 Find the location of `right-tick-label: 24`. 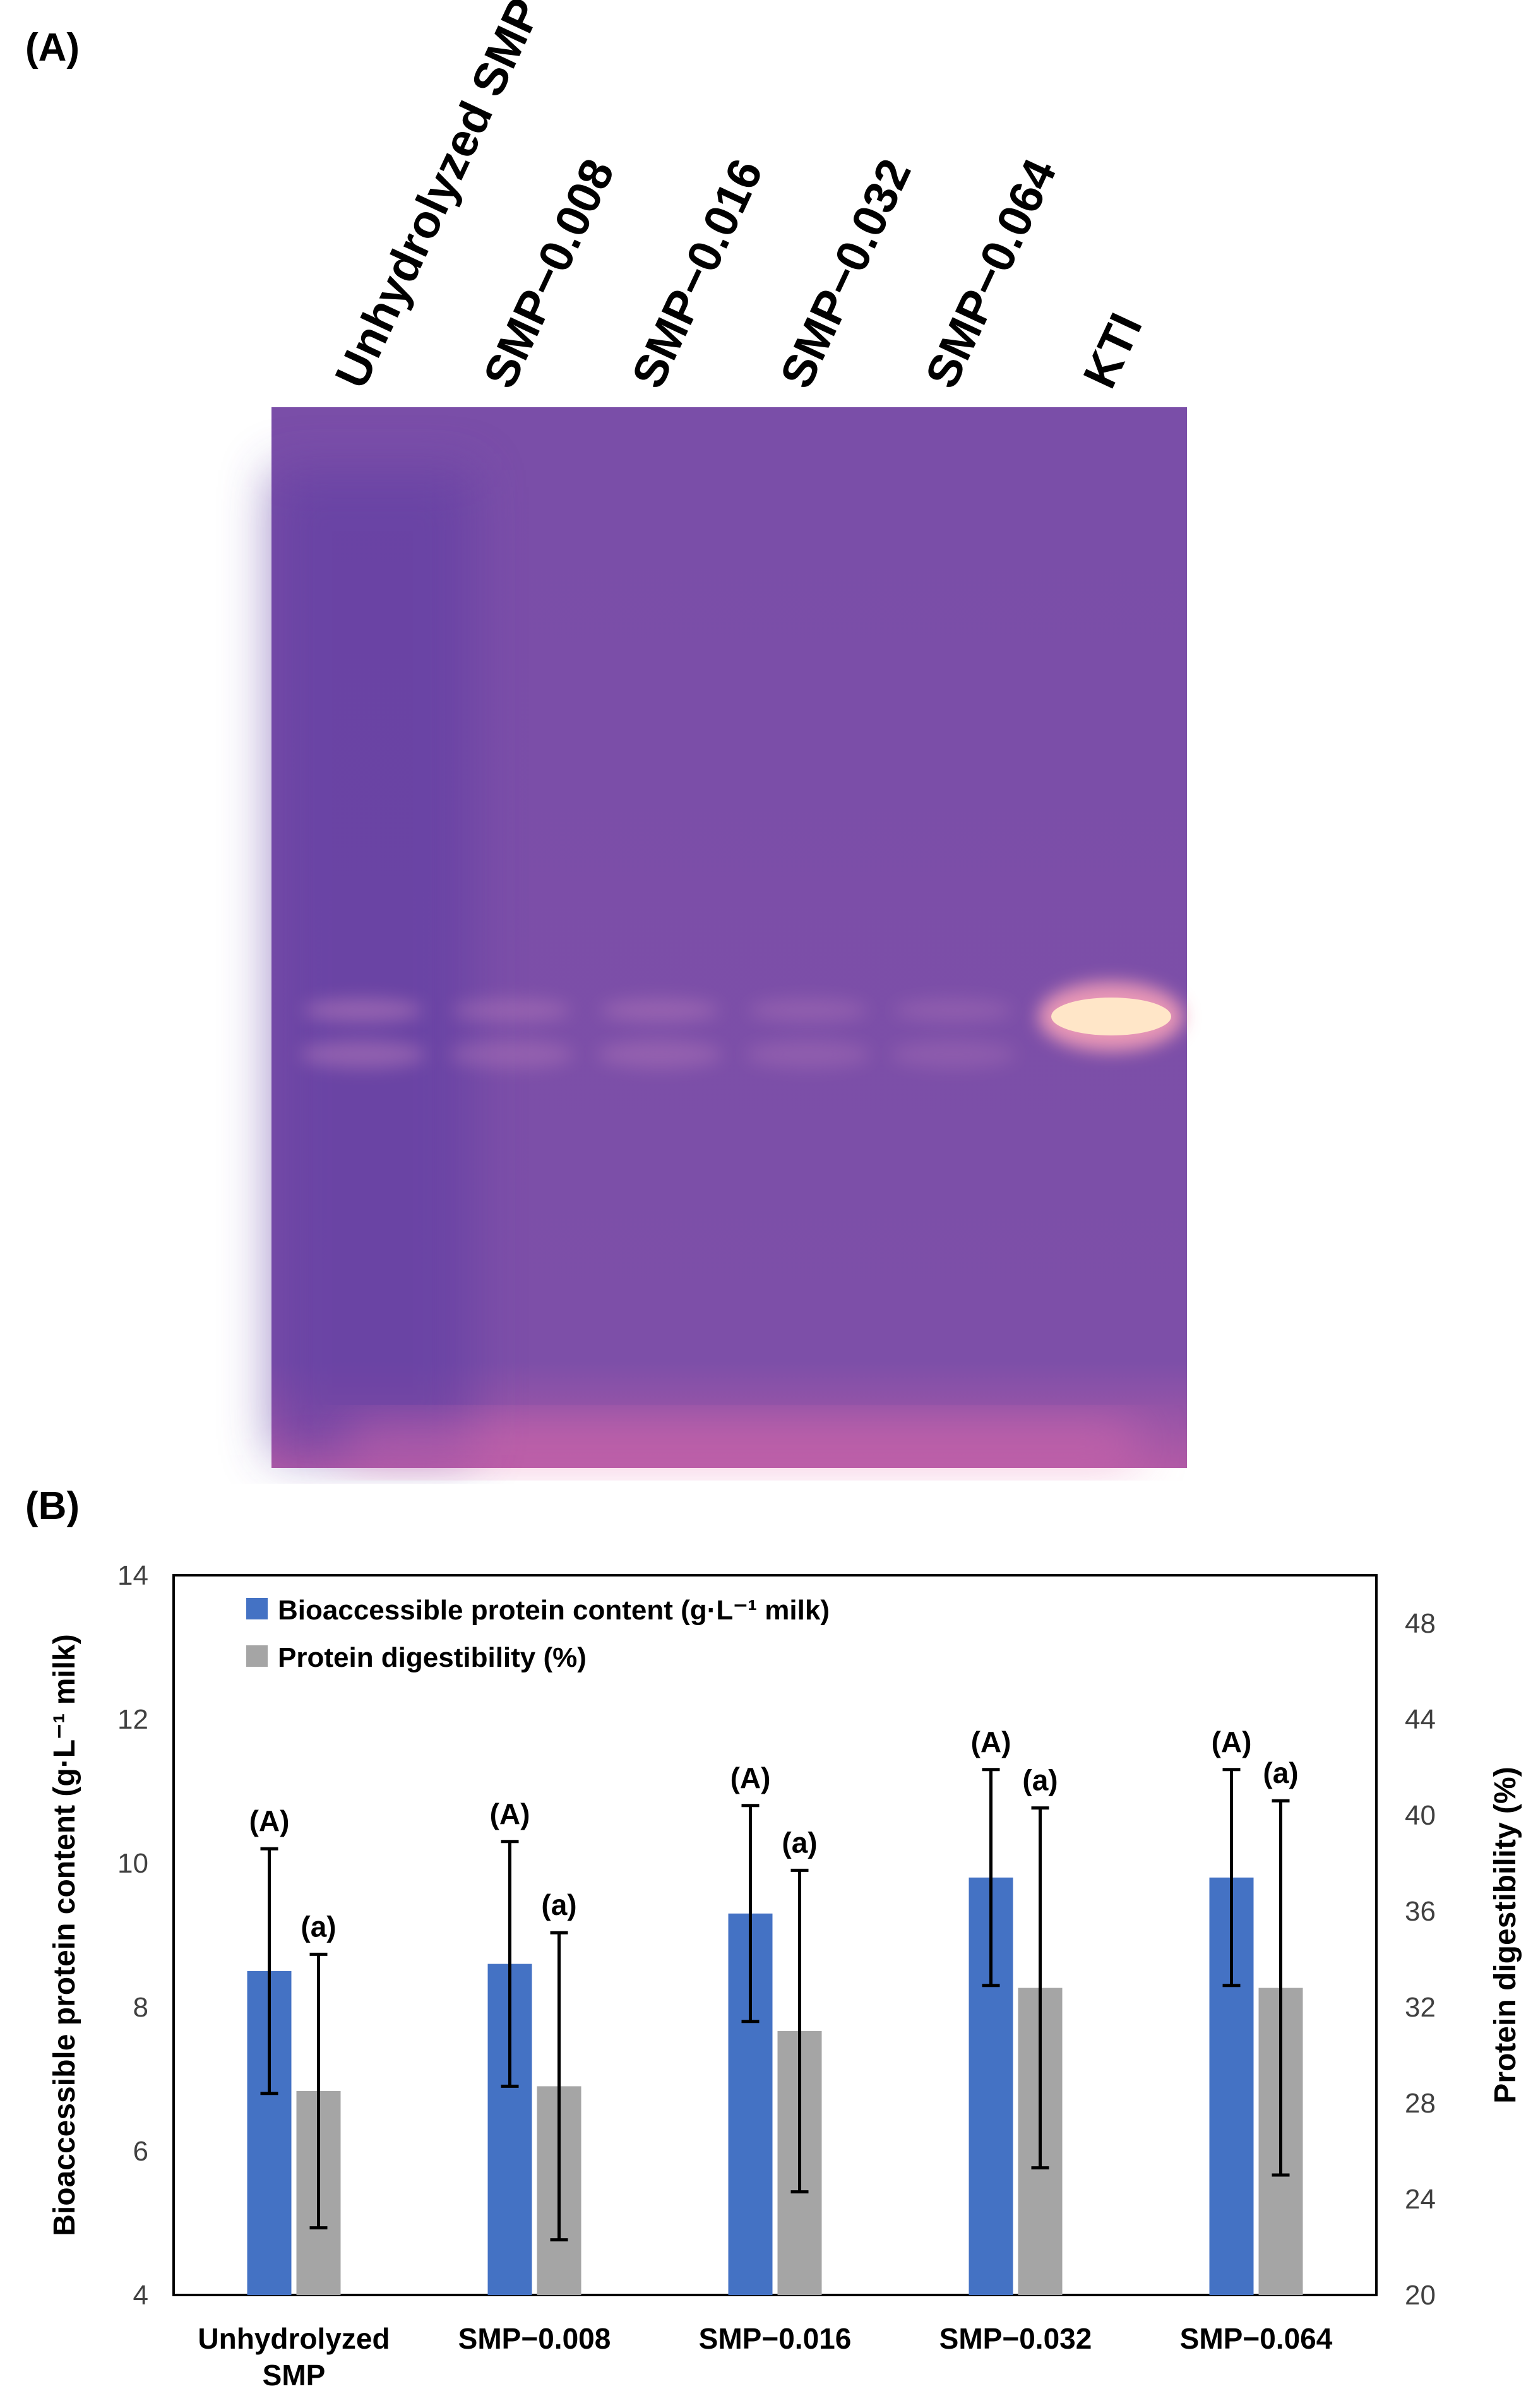

right-tick-label: 24 is located at coordinates (1420, 2199).